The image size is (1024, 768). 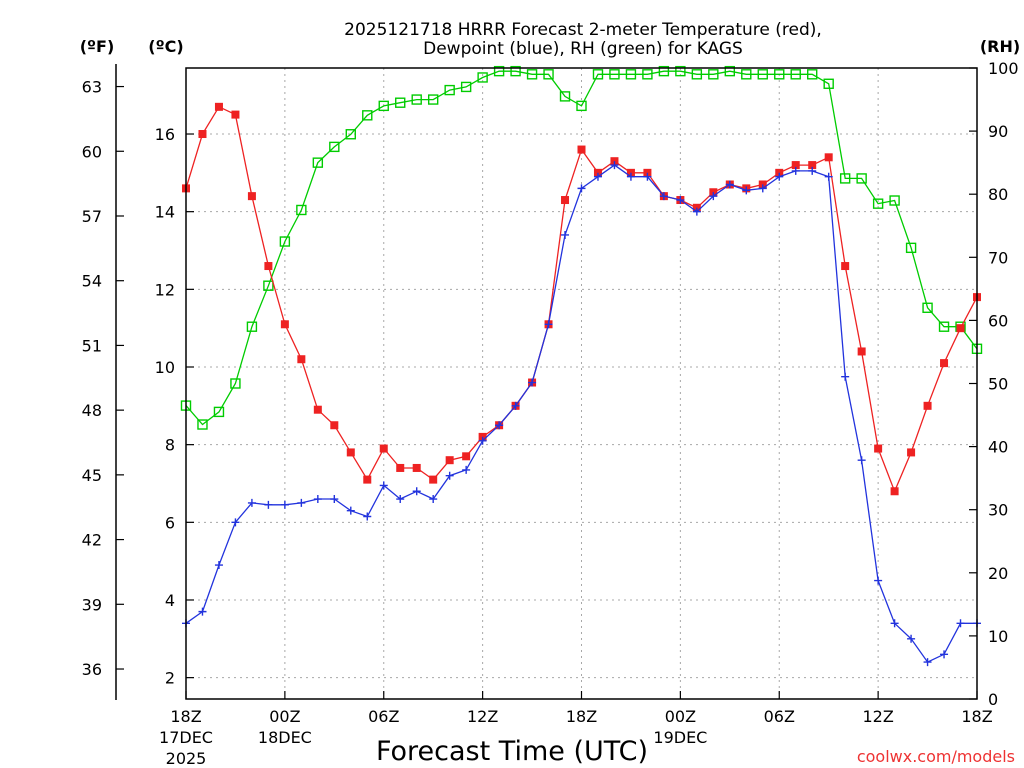 What do you see at coordinates (998, 194) in the screenshot?
I see `rh-tick-label: 80` at bounding box center [998, 194].